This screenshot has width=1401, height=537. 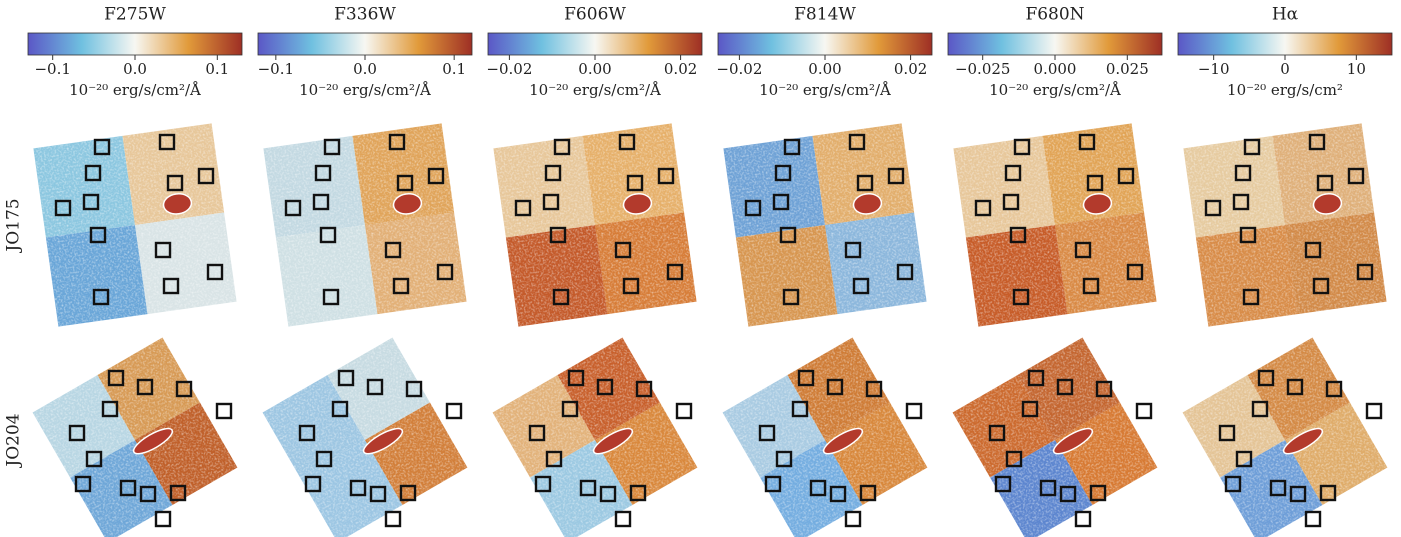 I want to click on colorbar-title: F275W, so click(x=135, y=15).